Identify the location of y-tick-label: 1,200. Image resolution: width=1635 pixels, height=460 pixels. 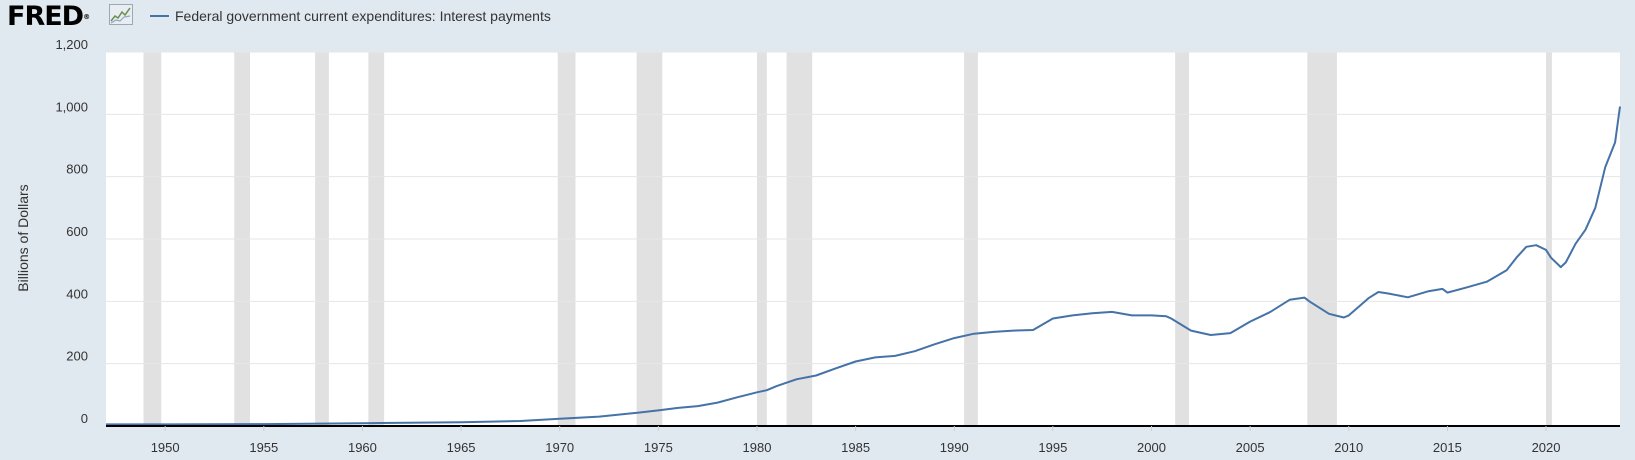
(71, 44).